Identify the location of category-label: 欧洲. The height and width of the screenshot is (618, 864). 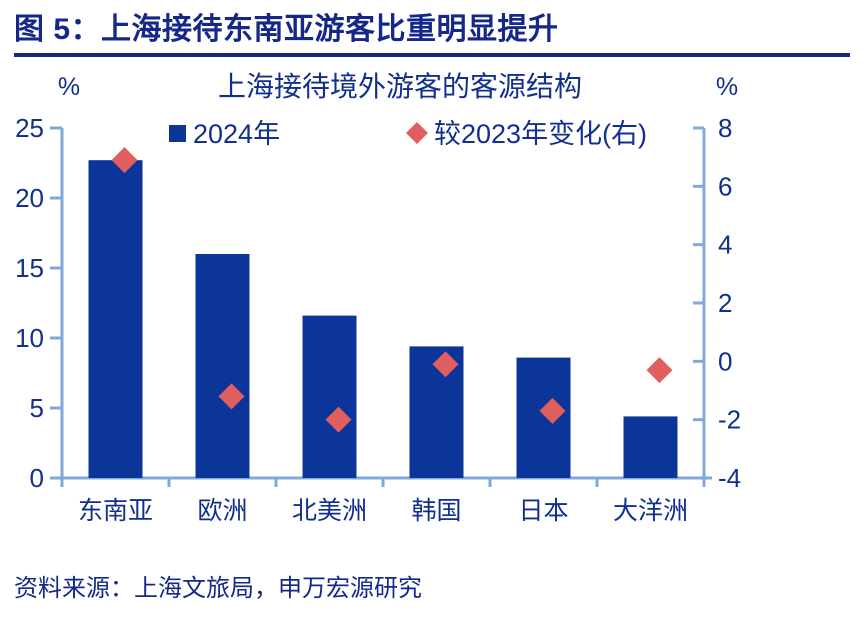
(222, 511).